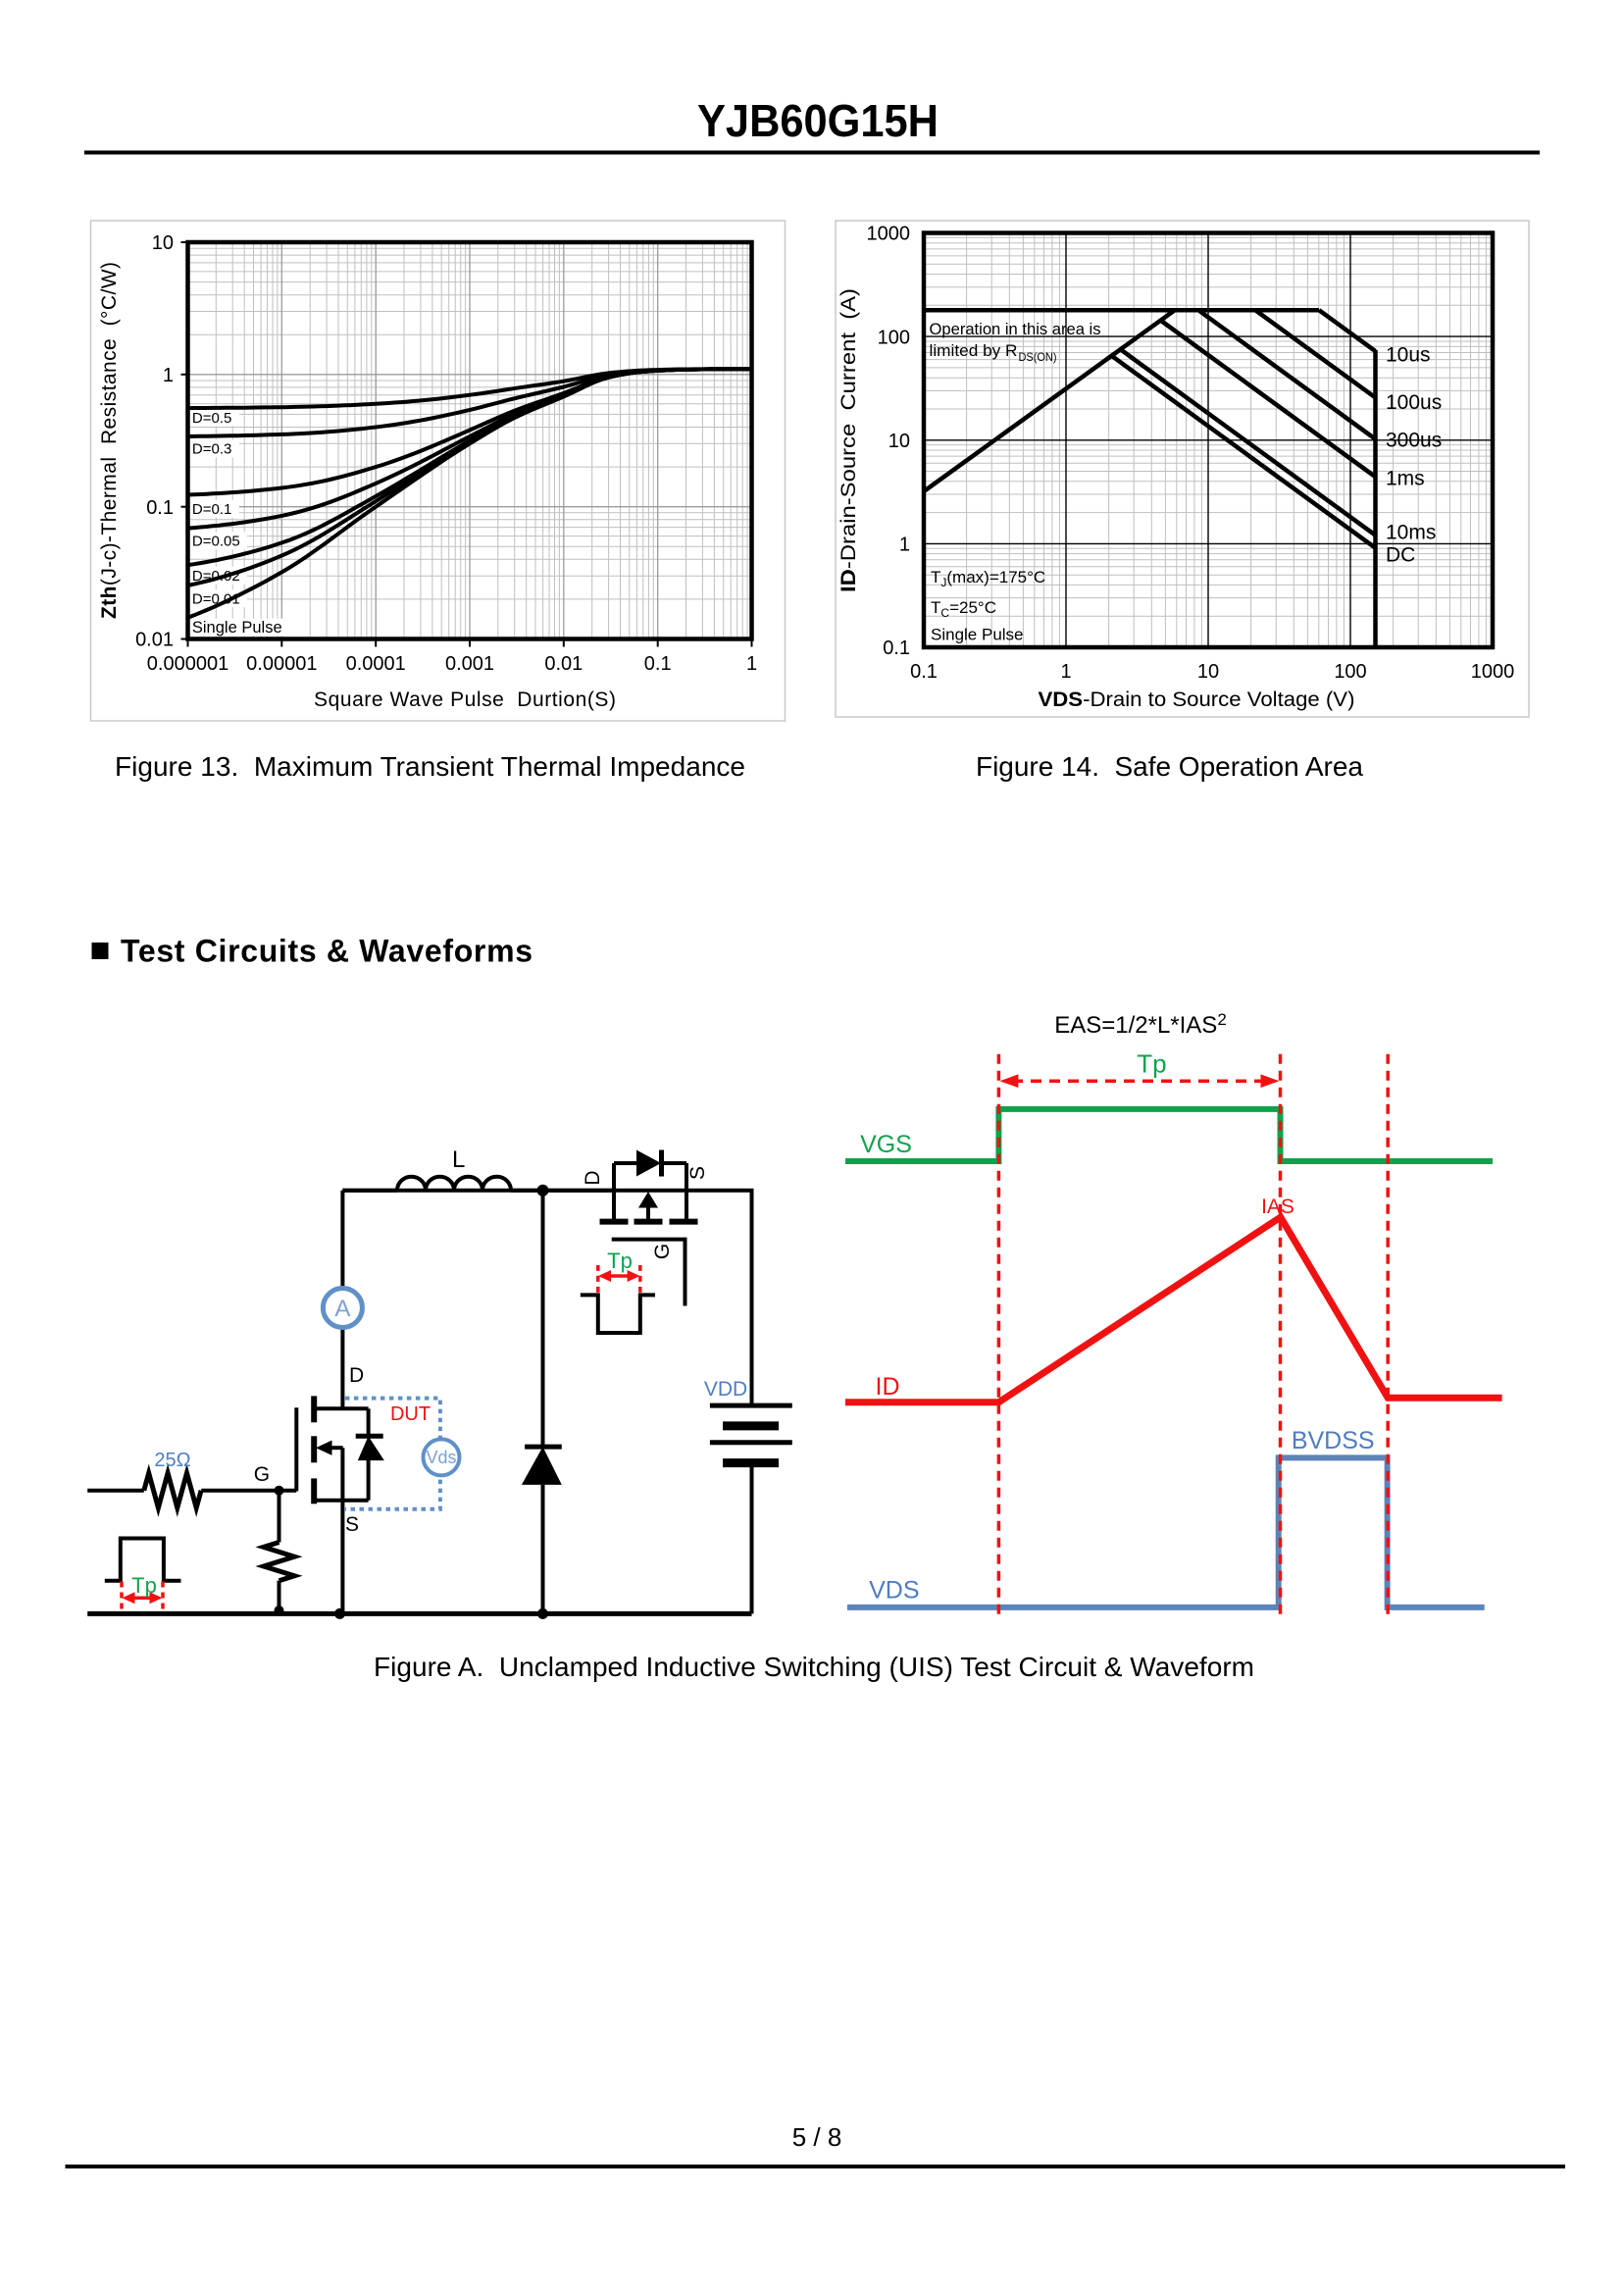 This screenshot has height=2294, width=1624. Describe the element at coordinates (1140, 1024) in the screenshot. I see `svg-text: EAS=1/2*L*IAS2` at that location.